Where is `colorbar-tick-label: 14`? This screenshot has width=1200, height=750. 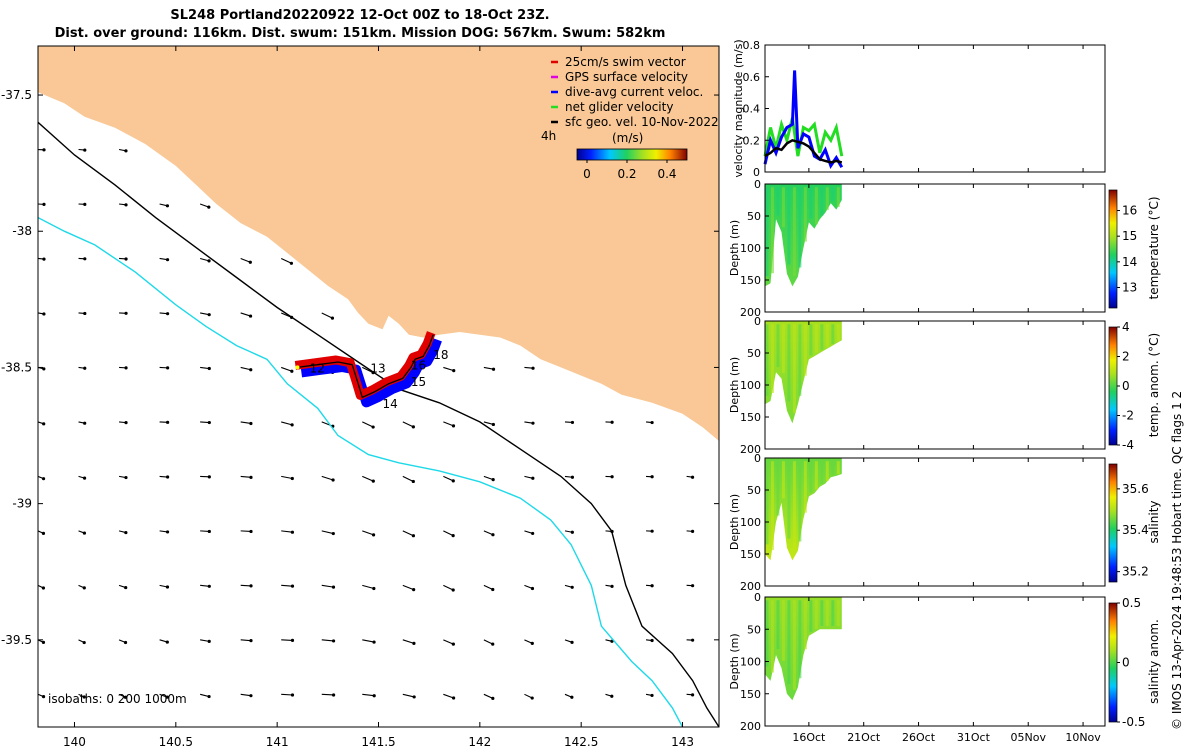 colorbar-tick-label: 14 is located at coordinates (1129, 262).